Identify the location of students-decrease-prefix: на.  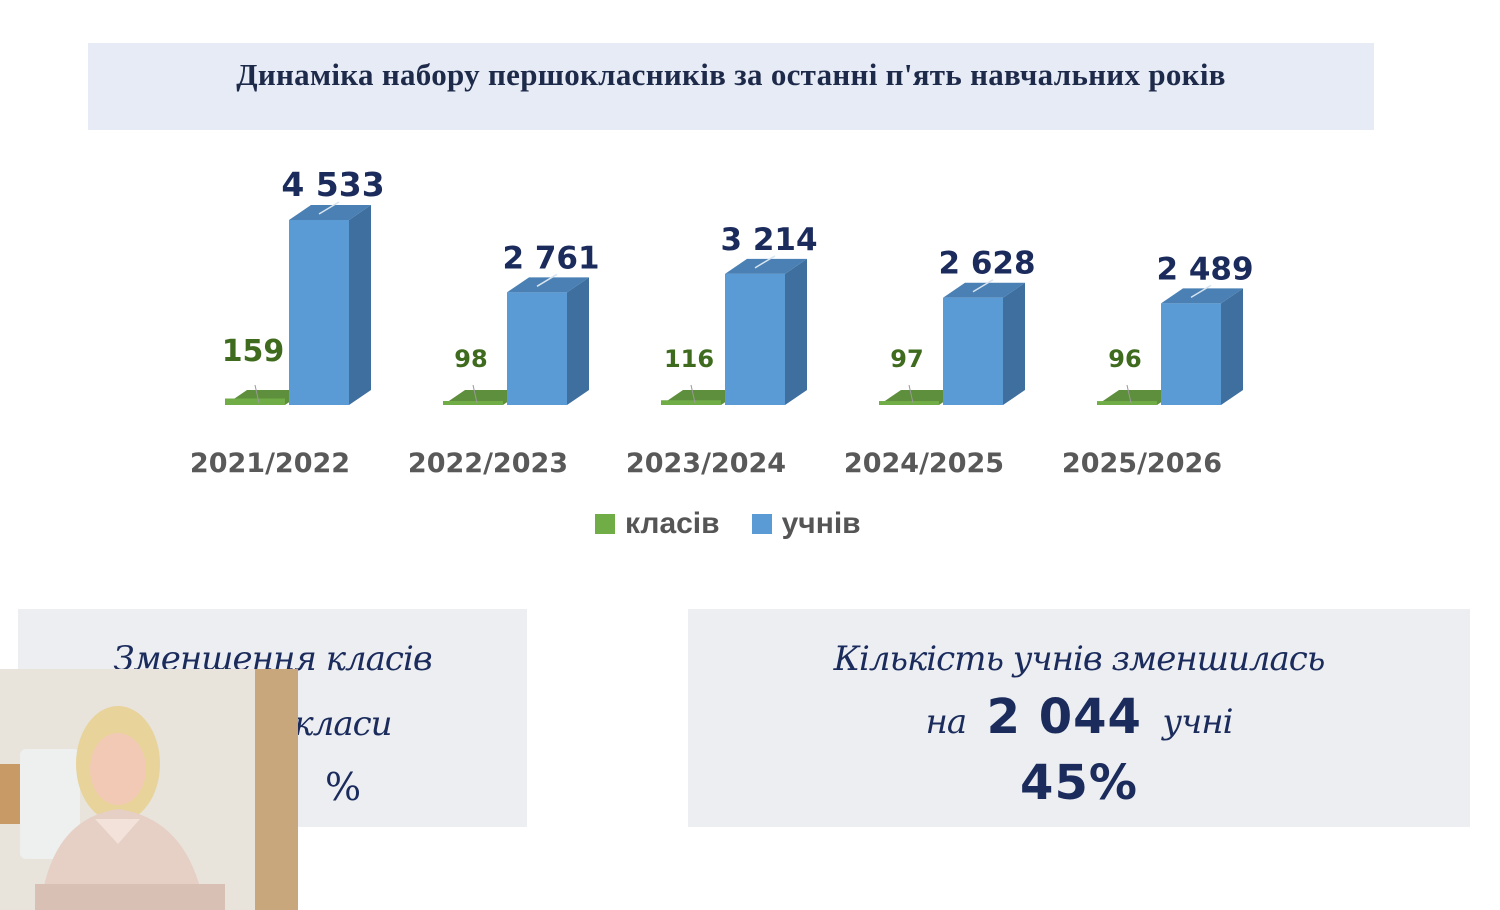
(946, 722).